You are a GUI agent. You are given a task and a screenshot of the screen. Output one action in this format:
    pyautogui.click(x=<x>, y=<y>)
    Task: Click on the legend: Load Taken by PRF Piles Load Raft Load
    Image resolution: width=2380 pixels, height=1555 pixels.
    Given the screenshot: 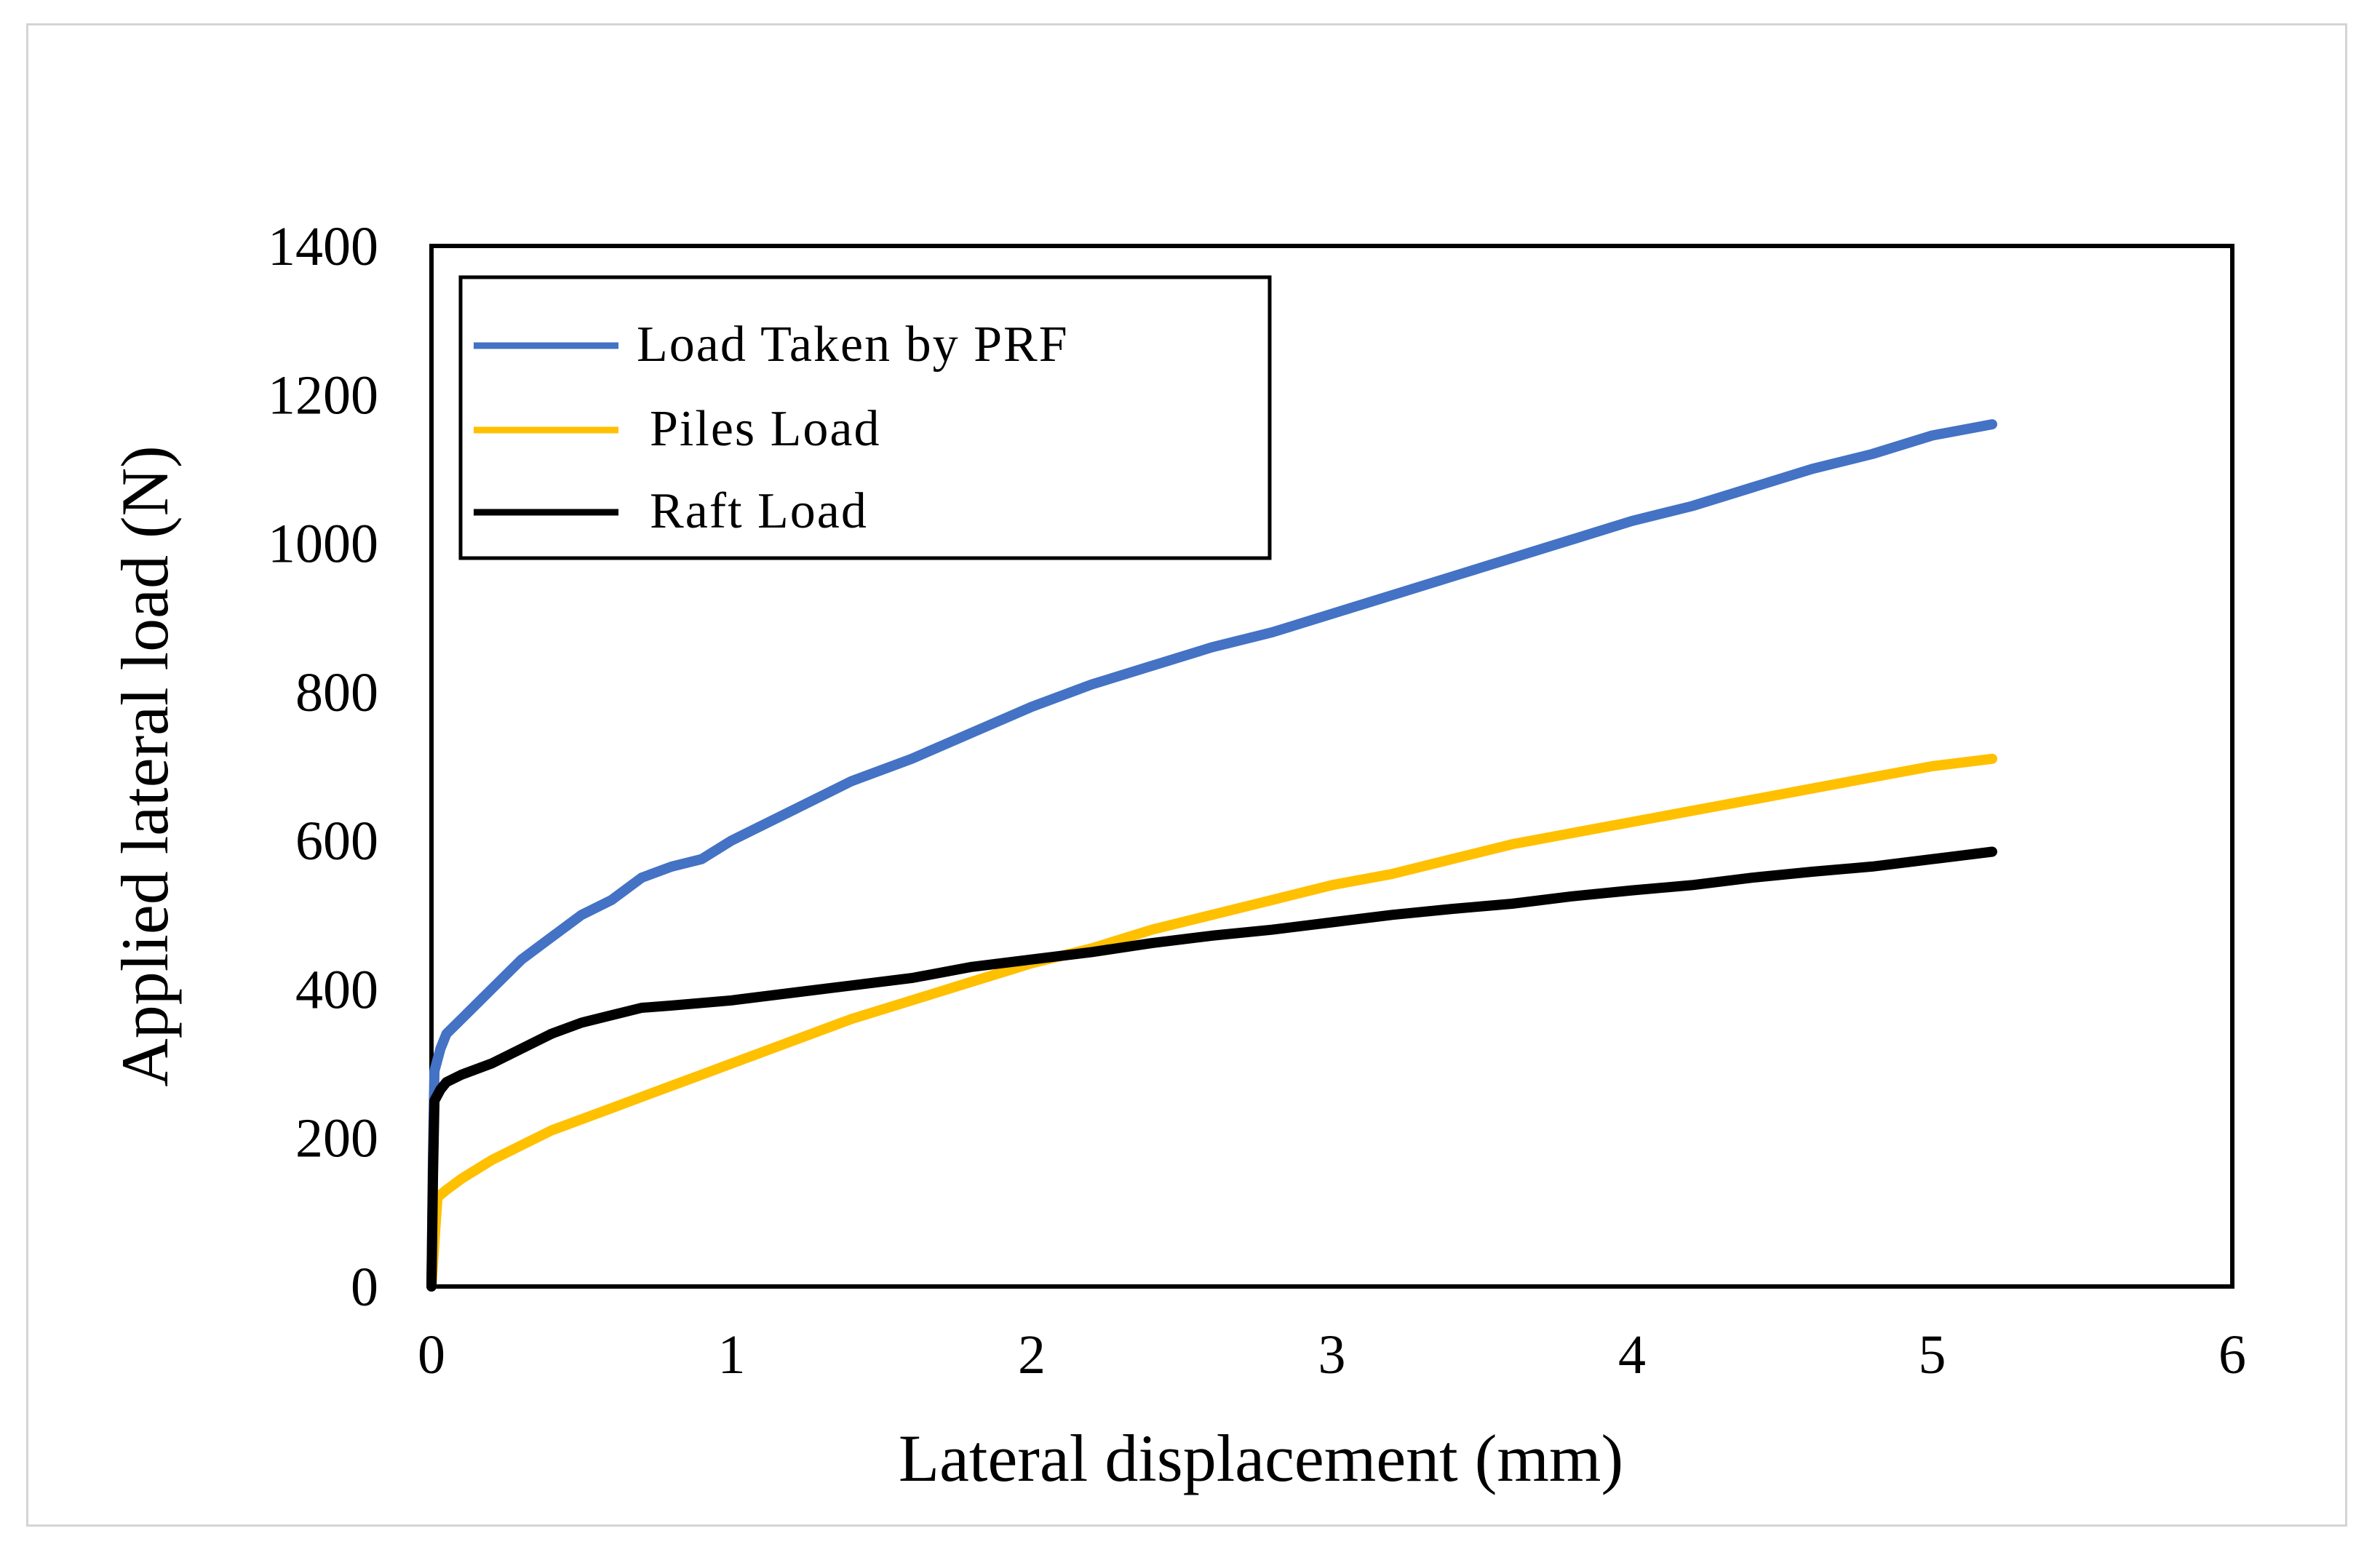 What is the action you would take?
    pyautogui.click(x=865, y=417)
    